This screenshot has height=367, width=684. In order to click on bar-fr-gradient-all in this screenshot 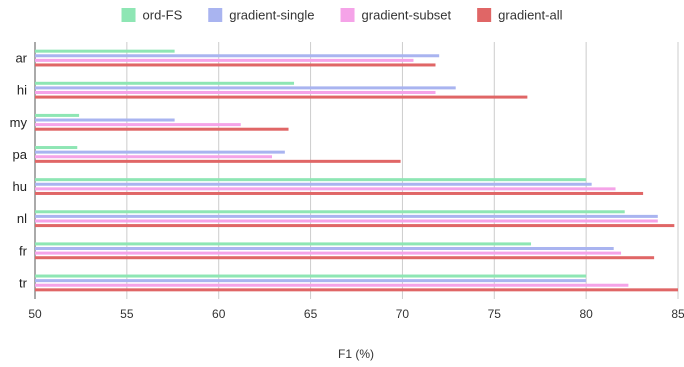, I will do `click(345, 258)`.